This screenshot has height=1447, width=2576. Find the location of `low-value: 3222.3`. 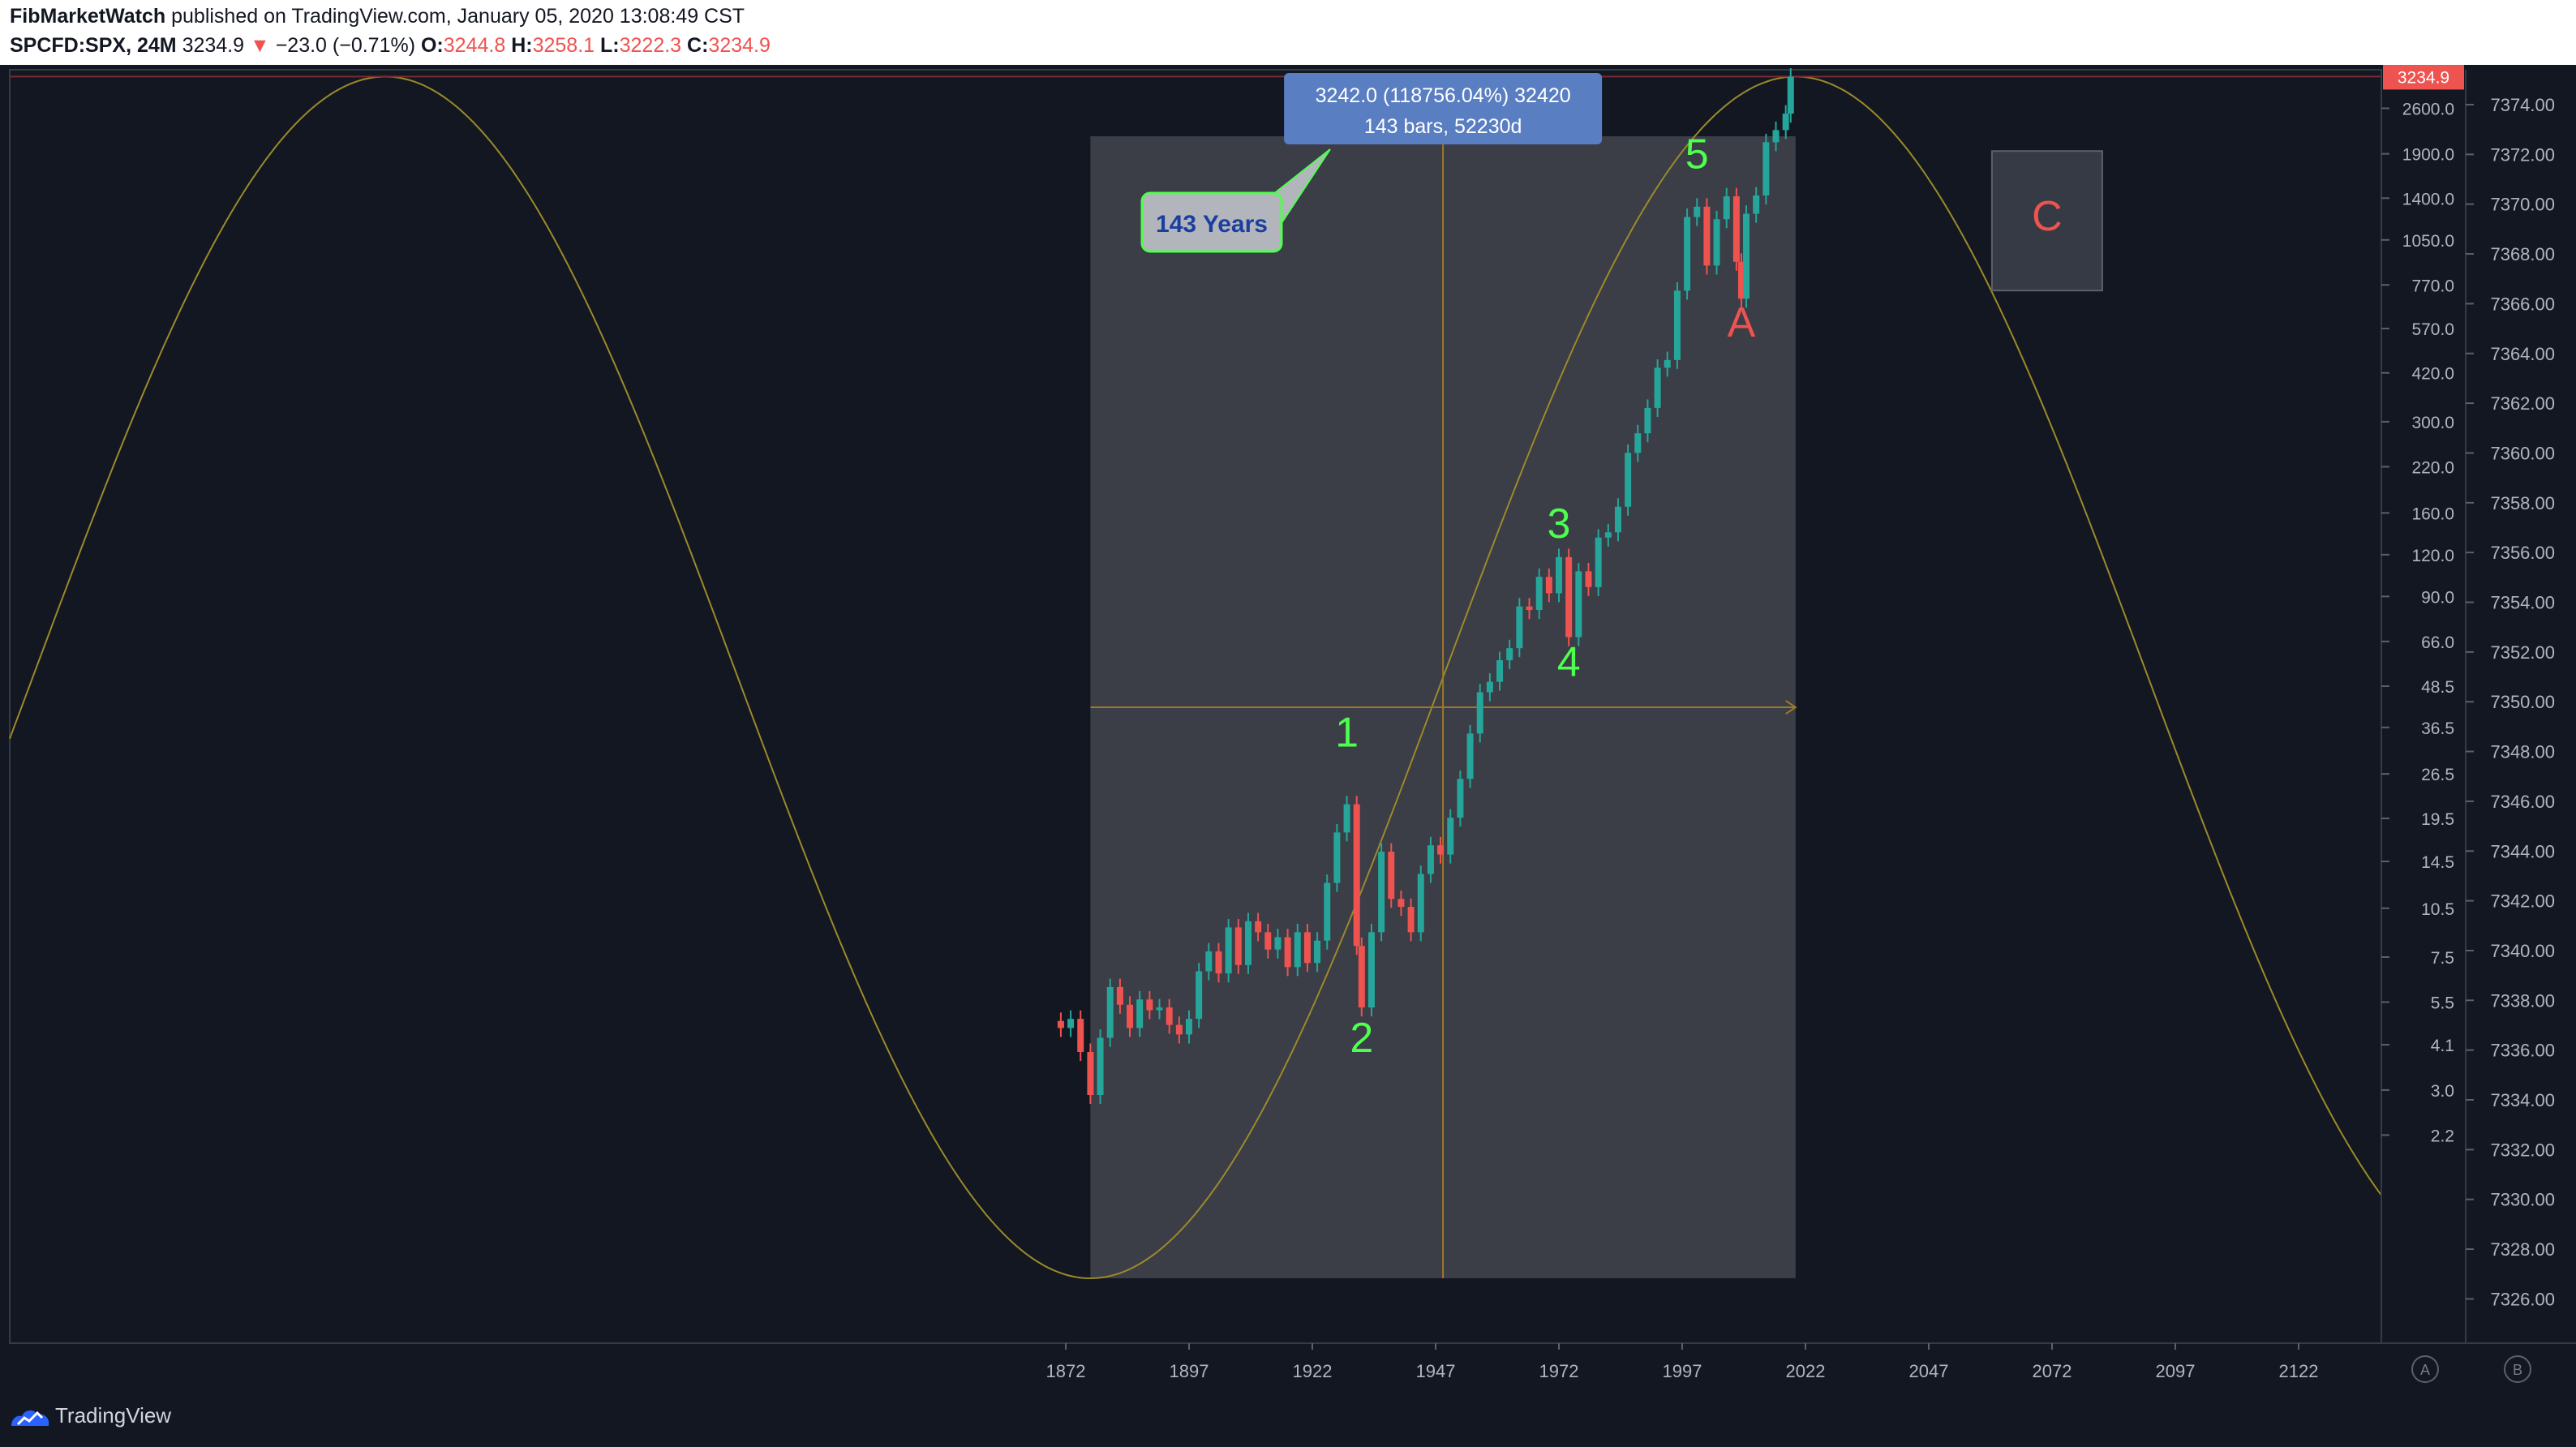

low-value: 3222.3 is located at coordinates (650, 45).